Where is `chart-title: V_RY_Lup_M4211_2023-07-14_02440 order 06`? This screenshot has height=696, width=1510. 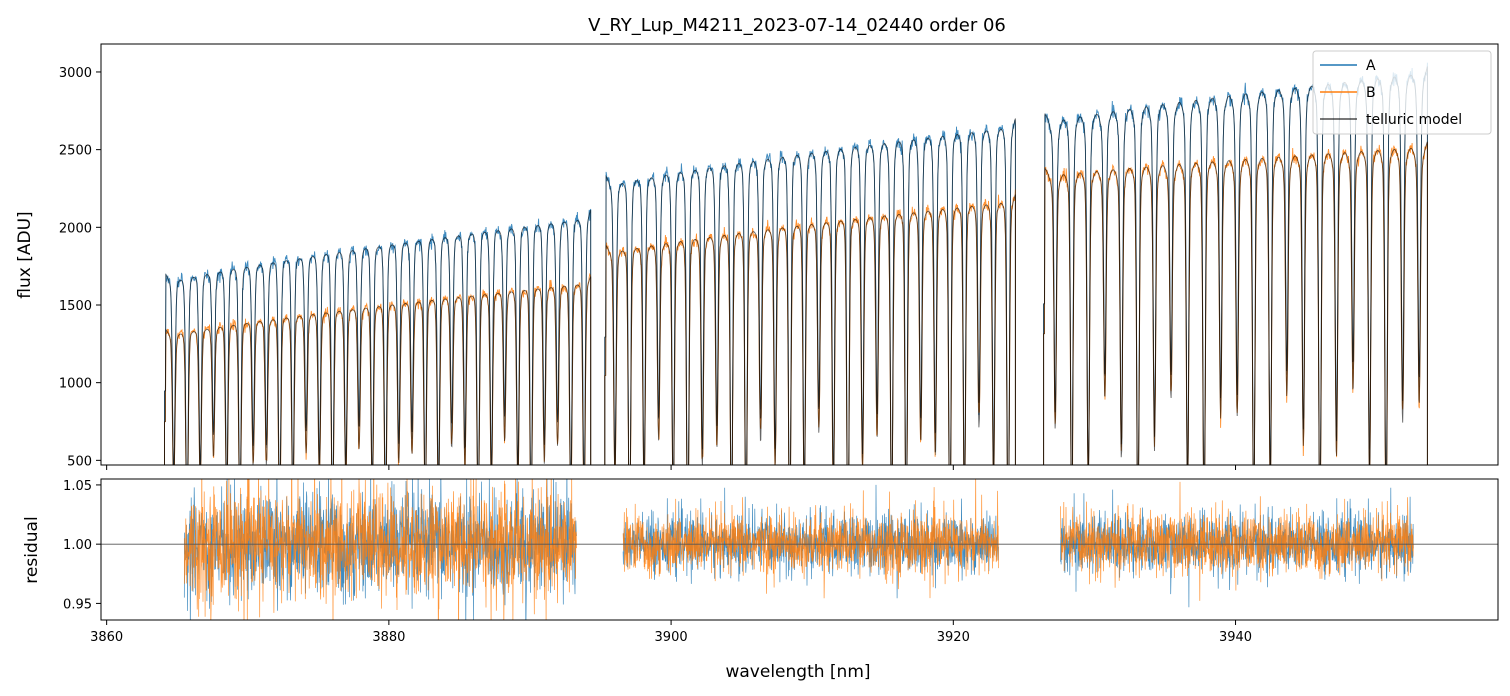 chart-title: V_RY_Lup_M4211_2023-07-14_02440 order 06 is located at coordinates (797, 25).